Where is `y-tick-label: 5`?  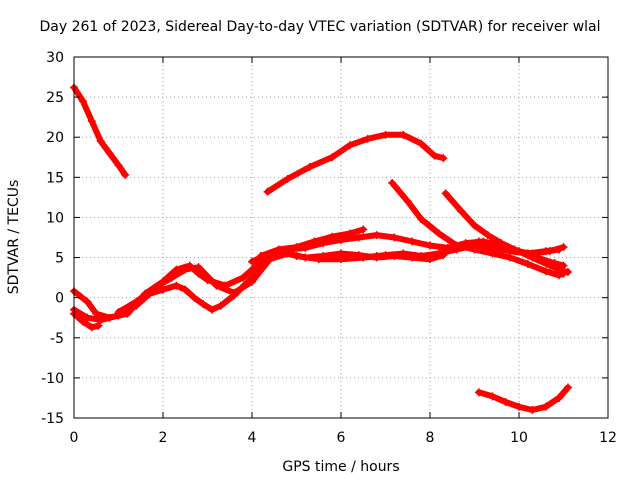
y-tick-label: 5 is located at coordinates (59, 259).